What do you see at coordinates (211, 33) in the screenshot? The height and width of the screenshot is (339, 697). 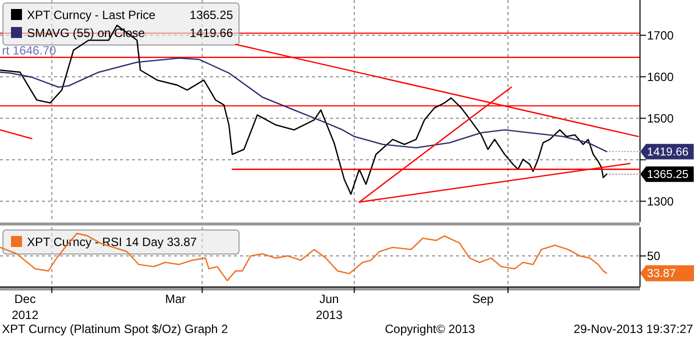 I see `text: 1419.66` at bounding box center [211, 33].